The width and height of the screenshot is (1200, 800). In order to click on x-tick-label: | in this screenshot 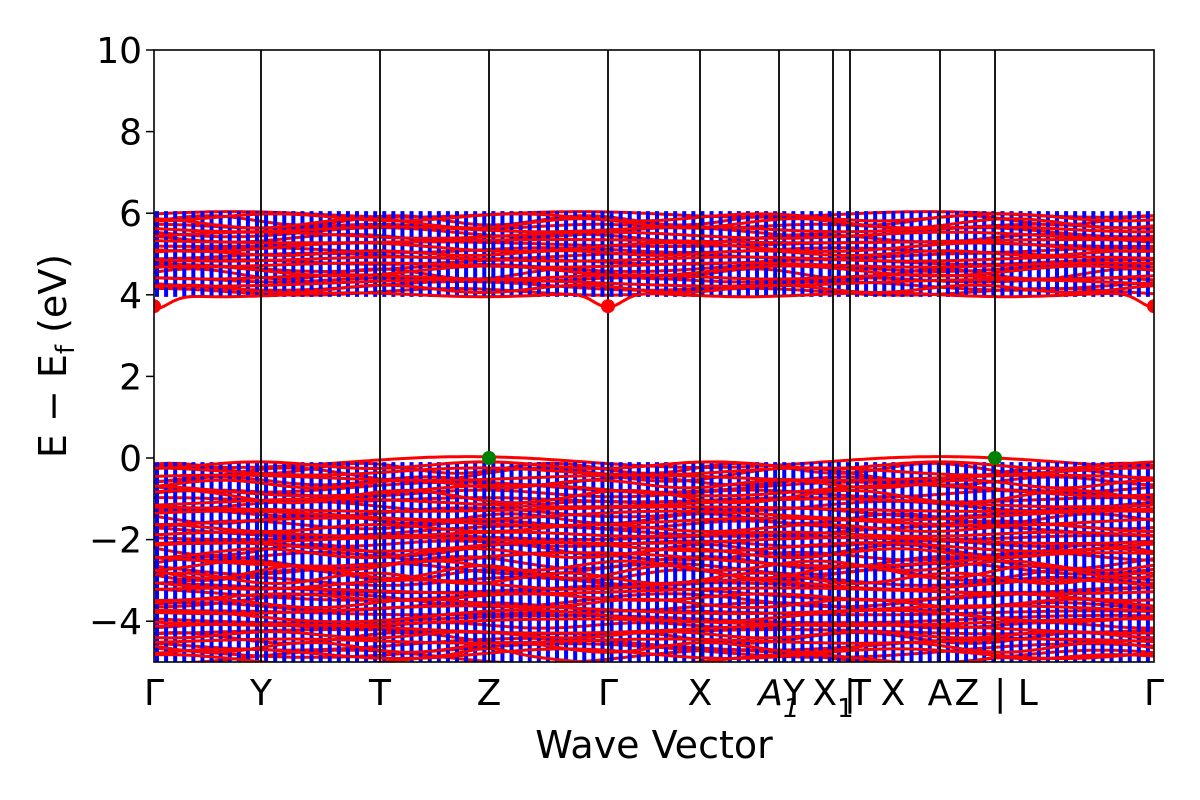, I will do `click(850, 693)`.